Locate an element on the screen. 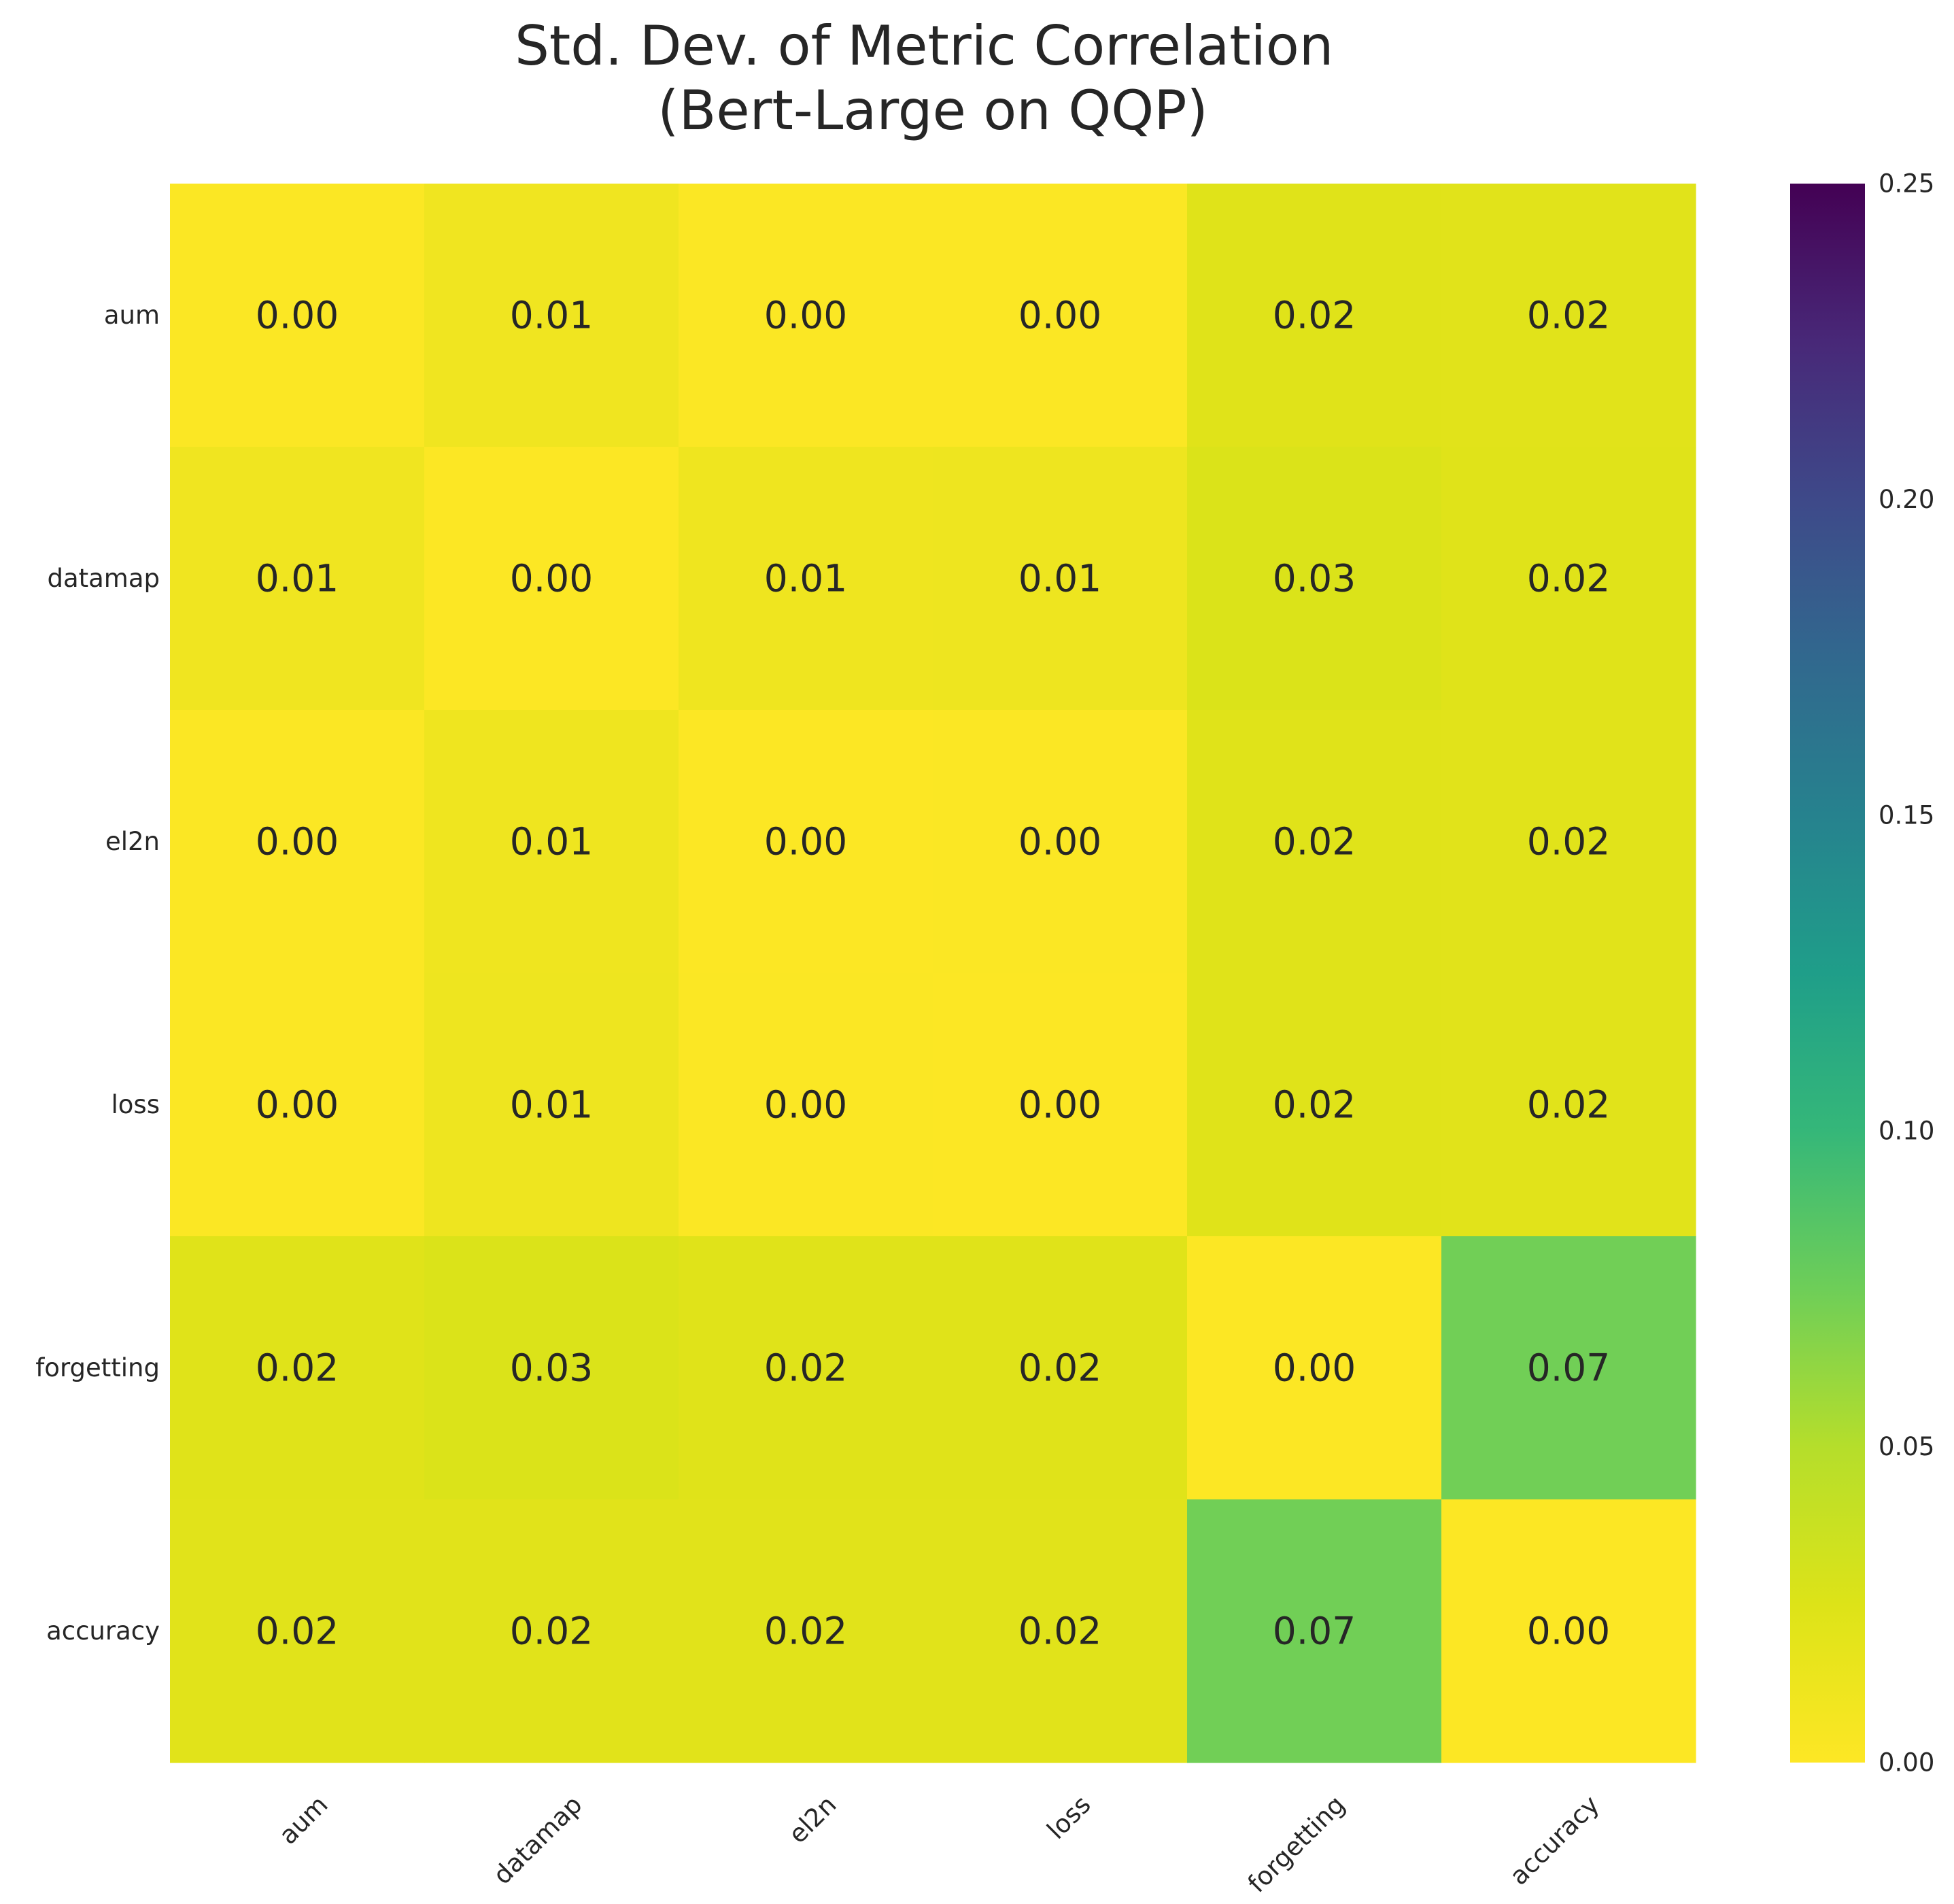 This screenshot has height=1904, width=1954. heatmap-annotation-forgetting-forgetting: 0.00 is located at coordinates (1314, 1368).